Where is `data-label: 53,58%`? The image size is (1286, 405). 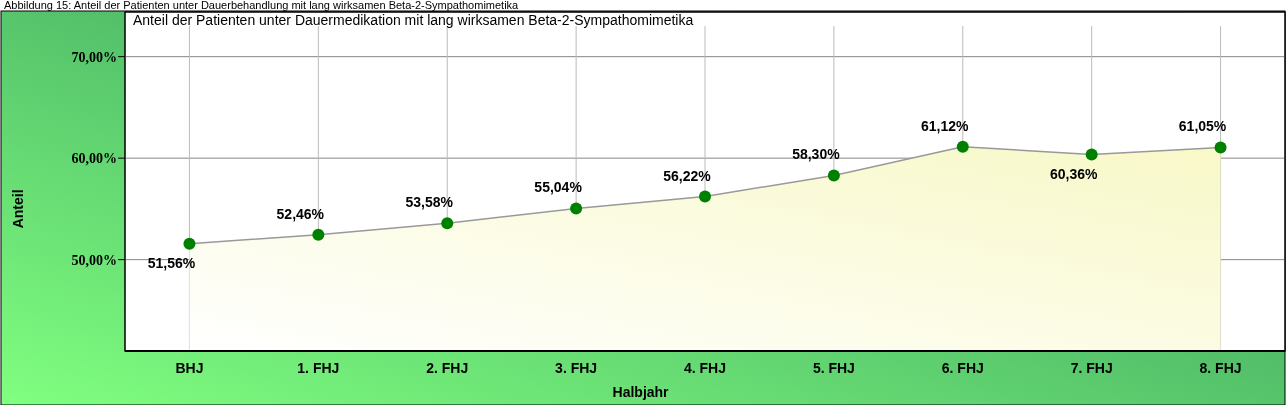 data-label: 53,58% is located at coordinates (429, 202).